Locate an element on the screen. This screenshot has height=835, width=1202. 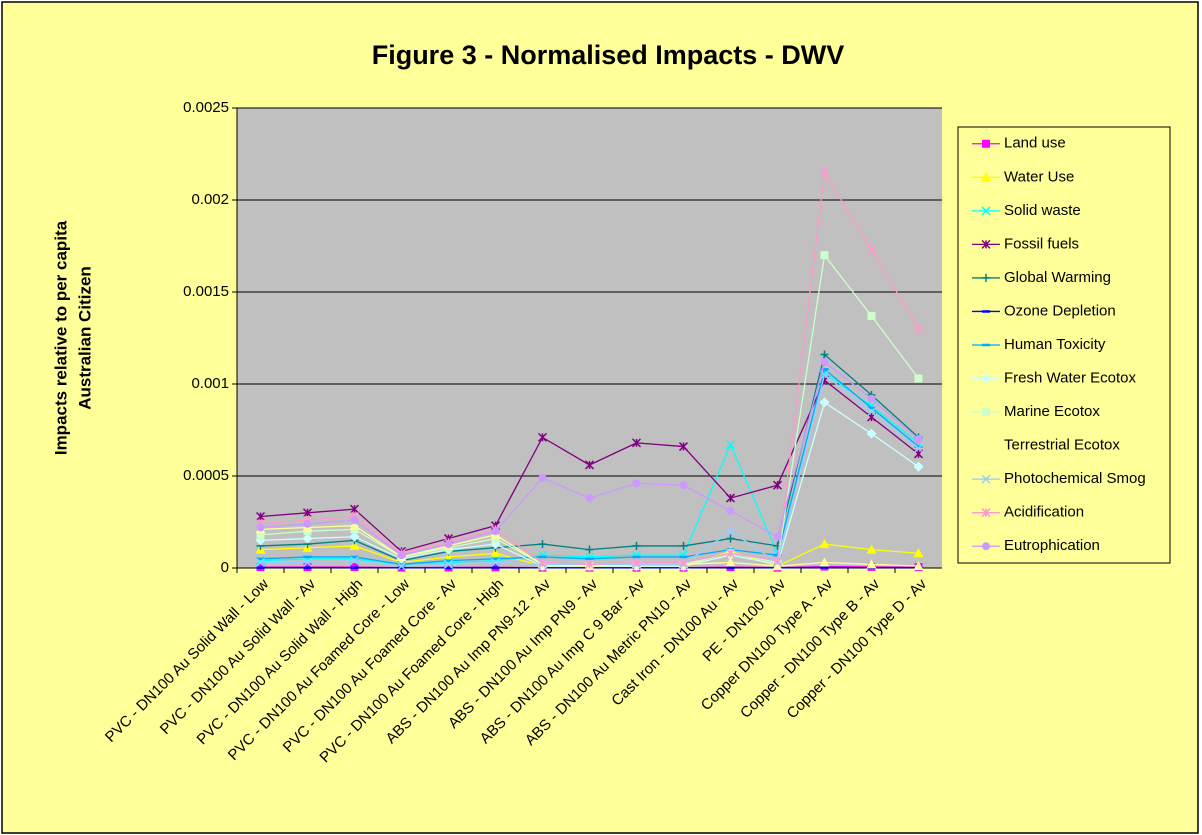
legend-label: Fossil fuels is located at coordinates (1041, 243).